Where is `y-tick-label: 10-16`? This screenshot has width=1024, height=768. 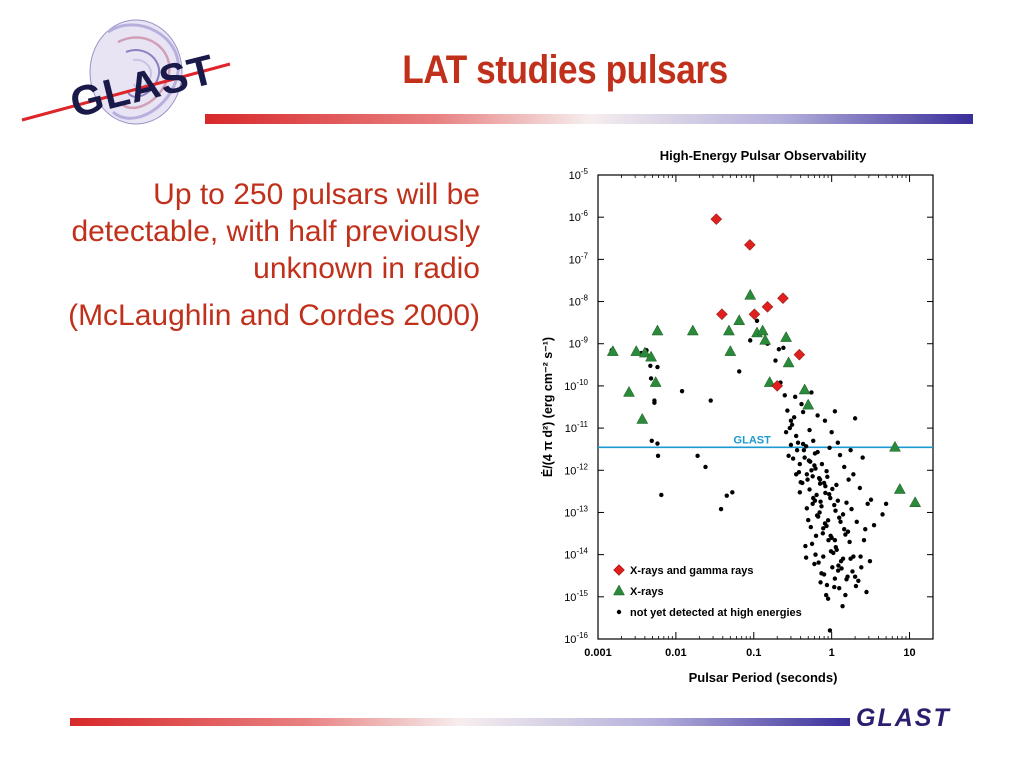 y-tick-label: 10-16 is located at coordinates (576, 638).